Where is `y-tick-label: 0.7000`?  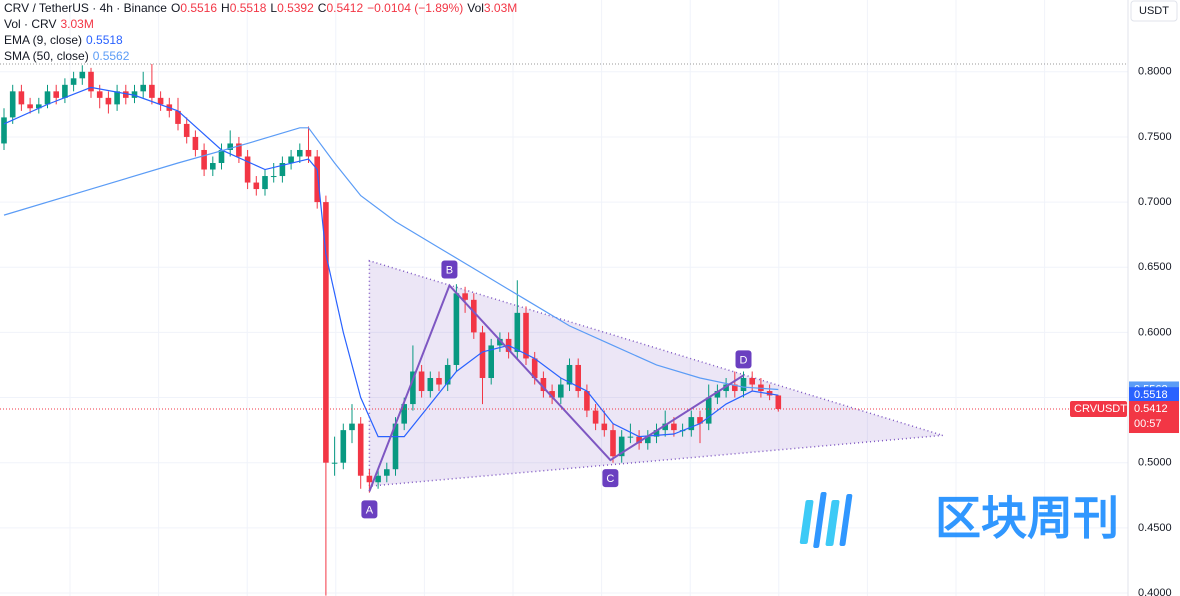
y-tick-label: 0.7000 is located at coordinates (1155, 202).